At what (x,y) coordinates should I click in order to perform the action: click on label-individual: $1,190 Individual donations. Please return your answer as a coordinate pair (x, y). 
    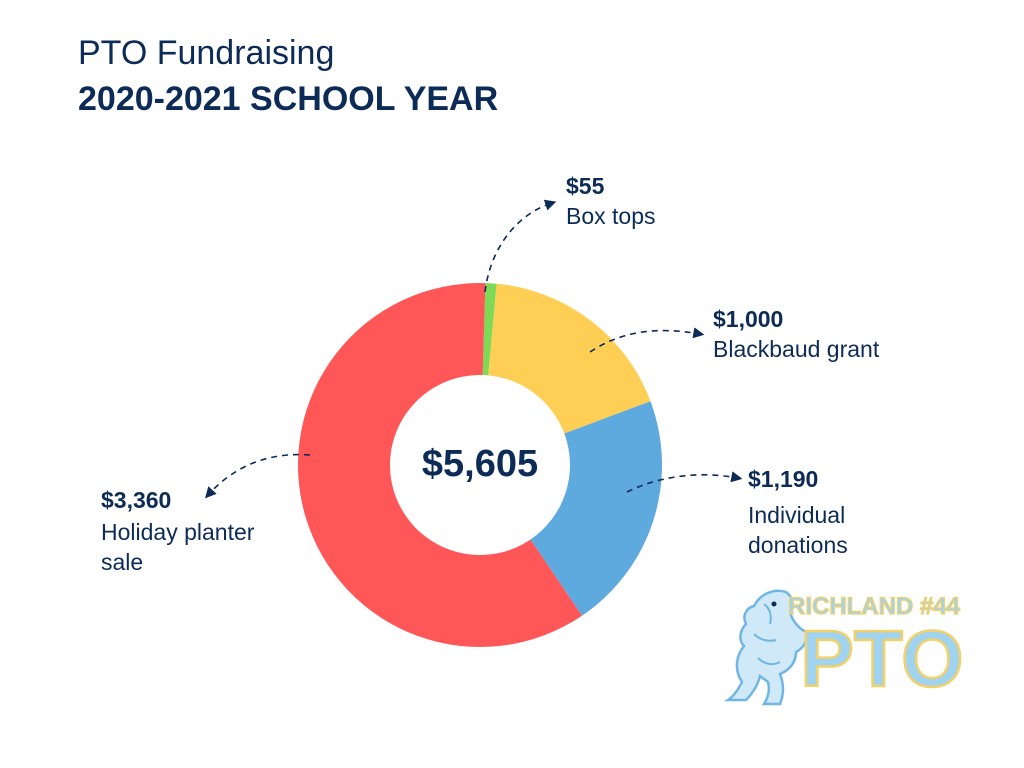
    Looking at the image, I should click on (798, 513).